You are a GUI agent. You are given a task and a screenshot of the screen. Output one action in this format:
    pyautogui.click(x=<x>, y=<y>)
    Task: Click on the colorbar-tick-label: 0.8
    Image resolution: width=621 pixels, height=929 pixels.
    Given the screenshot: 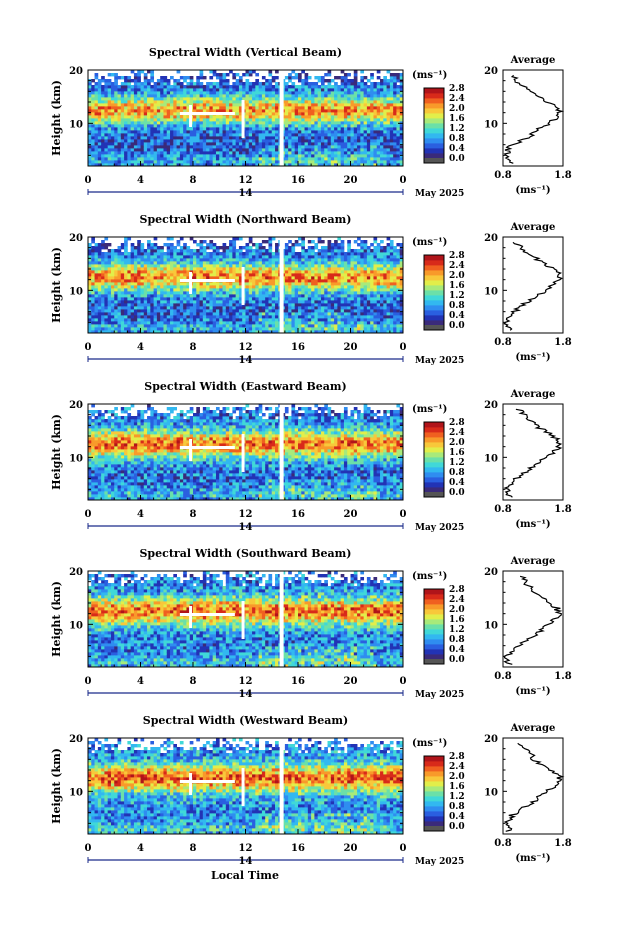 What is the action you would take?
    pyautogui.click(x=457, y=139)
    